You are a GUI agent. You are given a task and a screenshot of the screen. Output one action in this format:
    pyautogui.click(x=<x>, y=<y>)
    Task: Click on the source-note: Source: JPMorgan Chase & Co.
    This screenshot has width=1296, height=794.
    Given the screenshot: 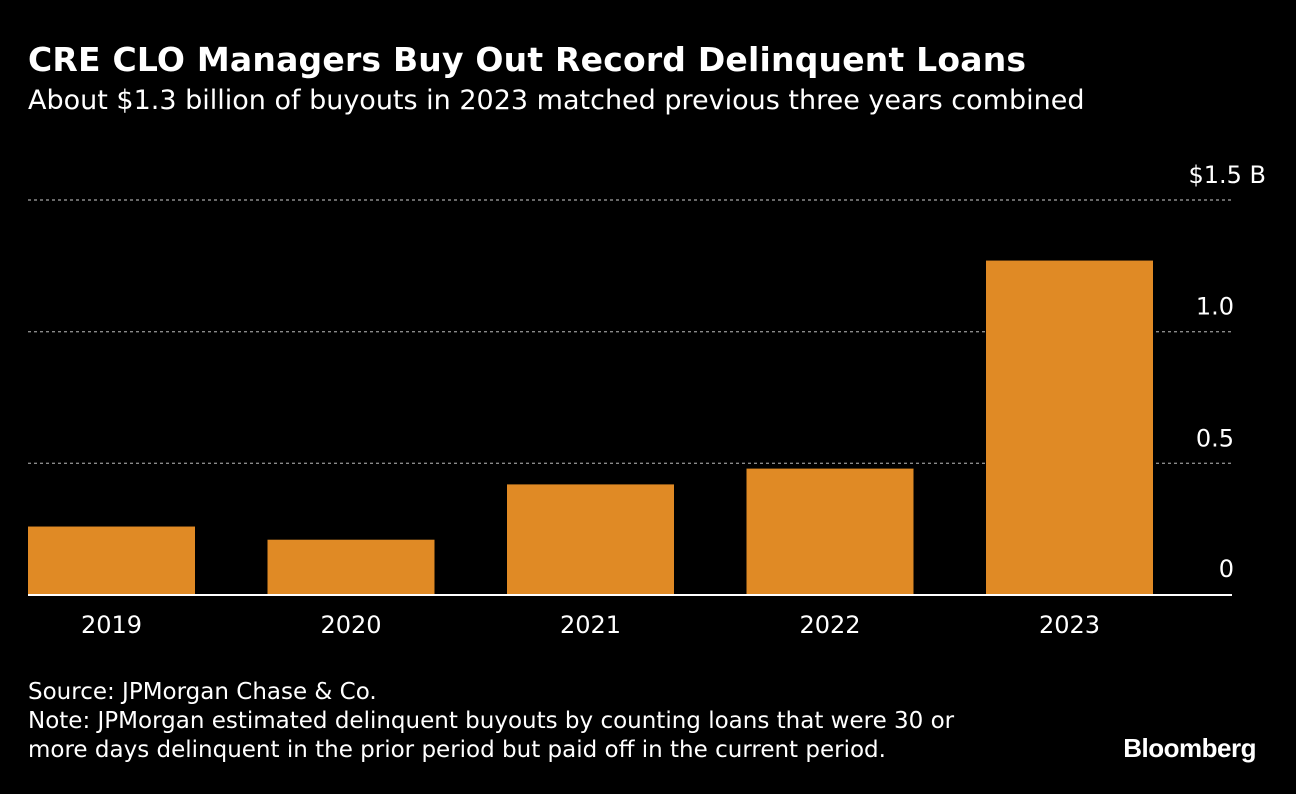 What is the action you would take?
    pyautogui.click(x=202, y=692)
    